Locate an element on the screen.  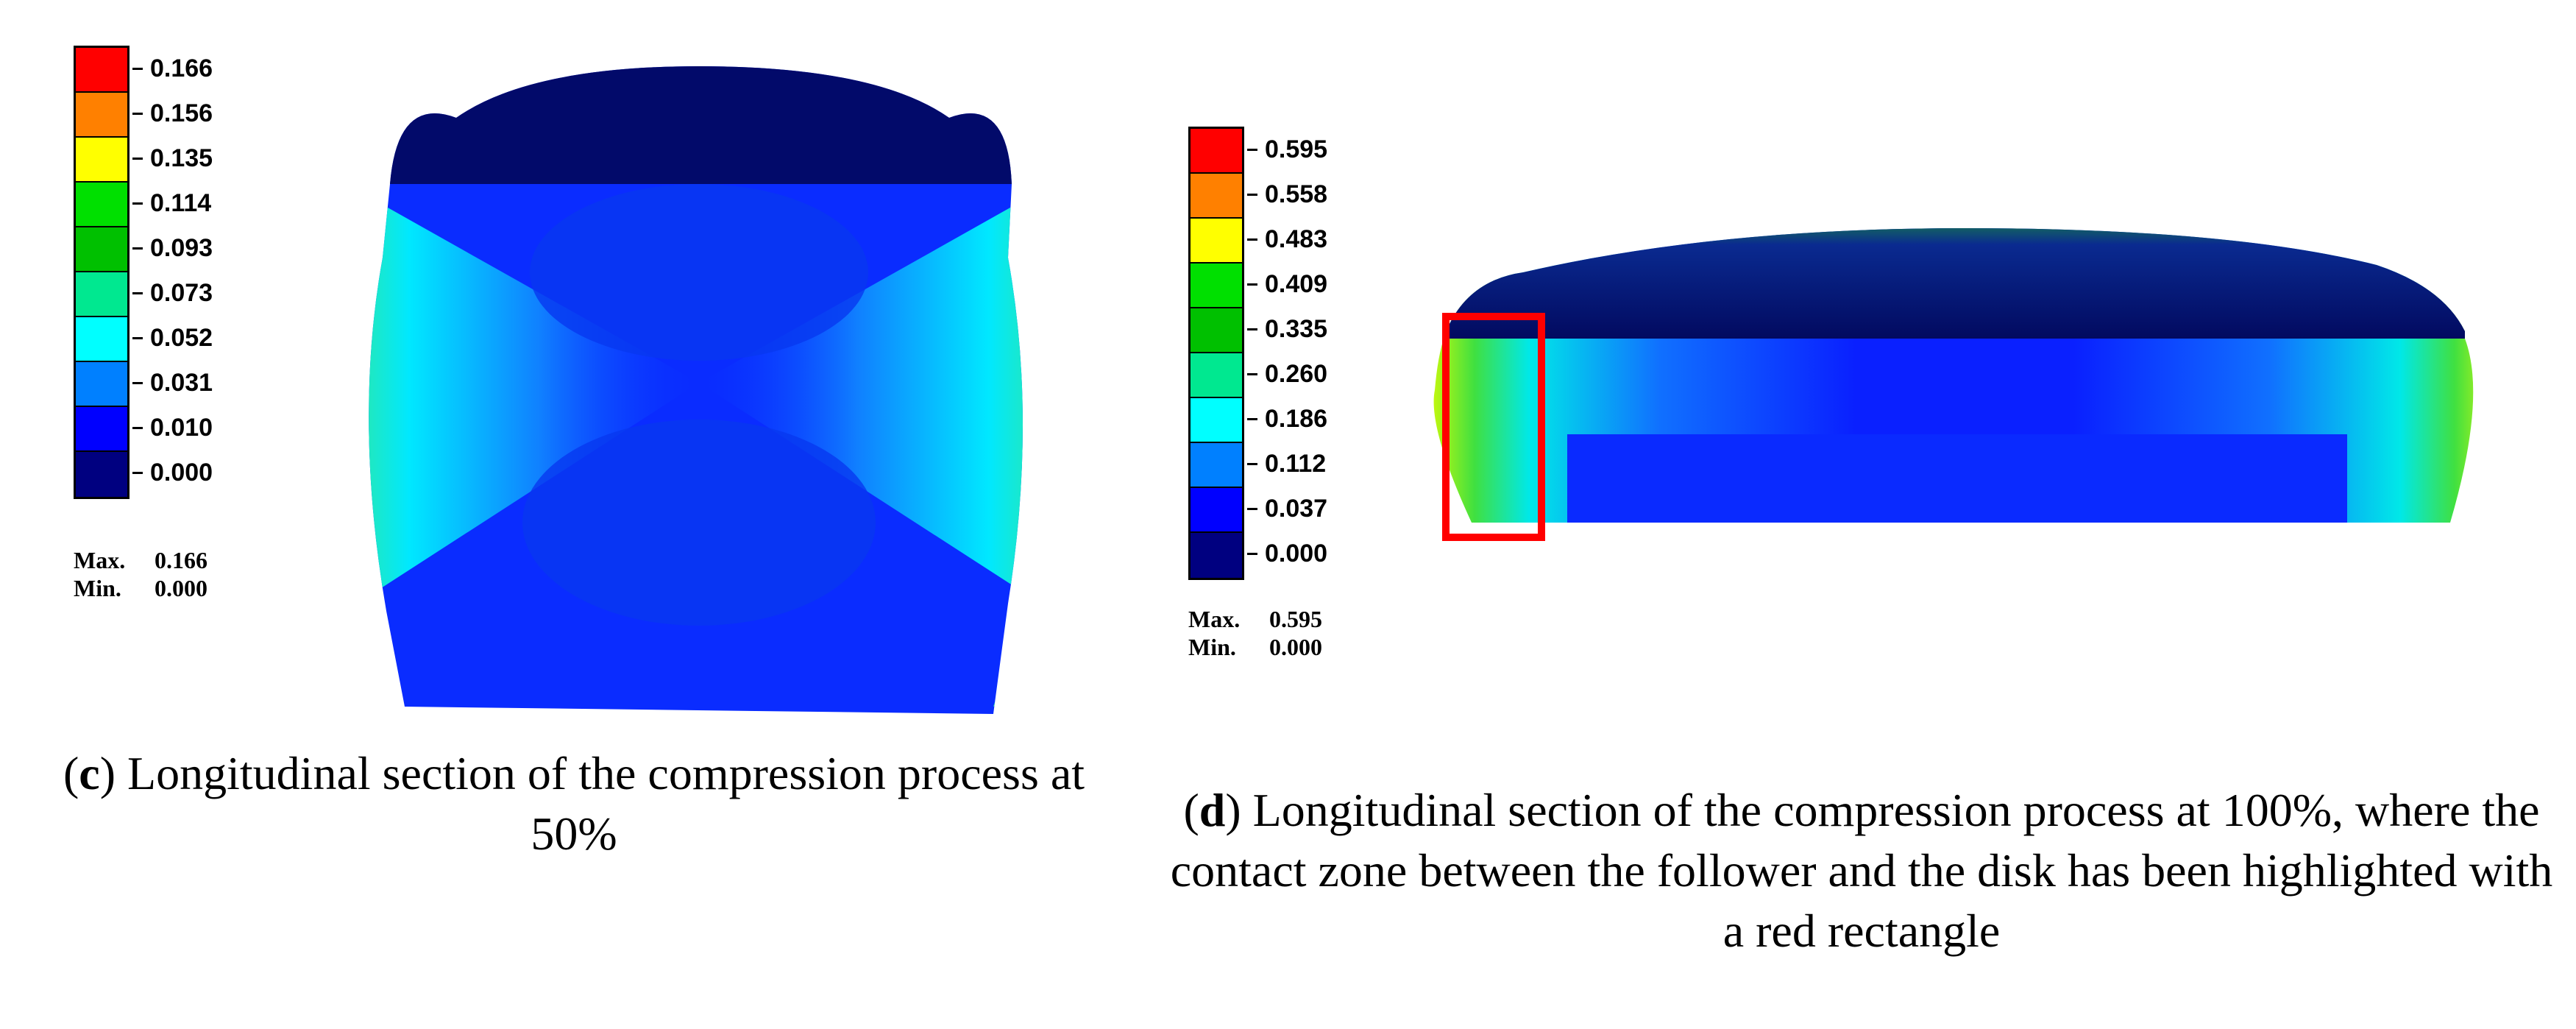
legend-swatches-d is located at coordinates (1216, 353).